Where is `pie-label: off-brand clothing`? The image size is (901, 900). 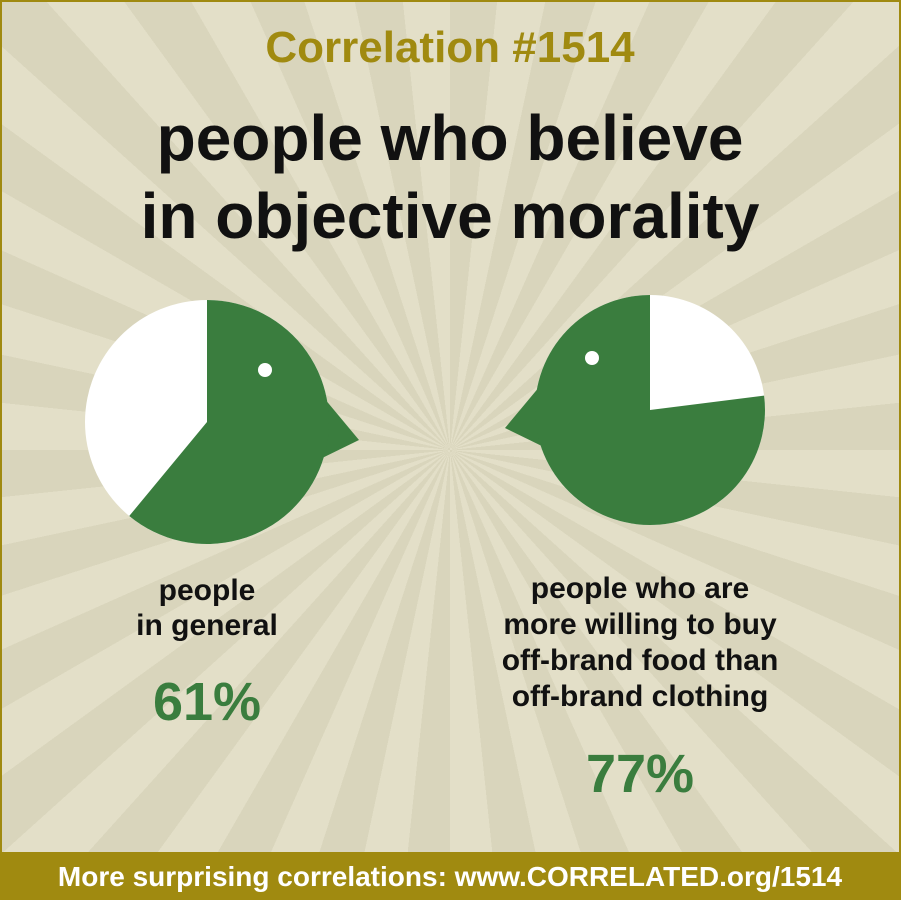 pie-label: off-brand clothing is located at coordinates (640, 696).